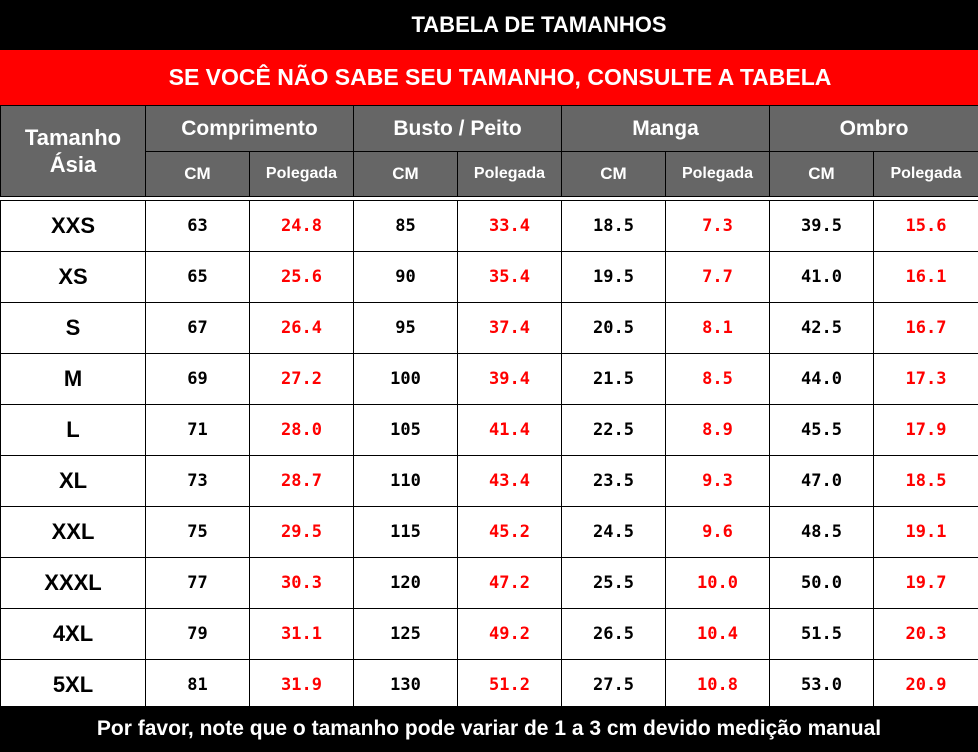  I want to click on inch-value-cell: 39.4, so click(509, 379).